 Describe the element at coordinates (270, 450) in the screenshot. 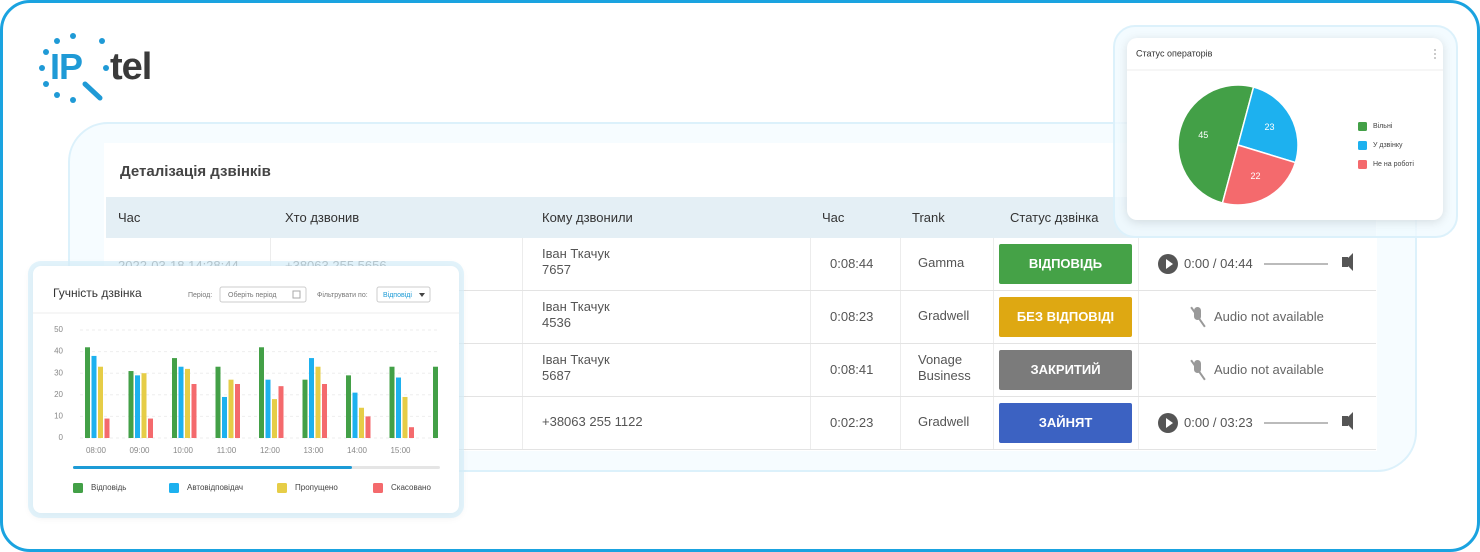

I see `x-tick-label: 12:00` at that location.